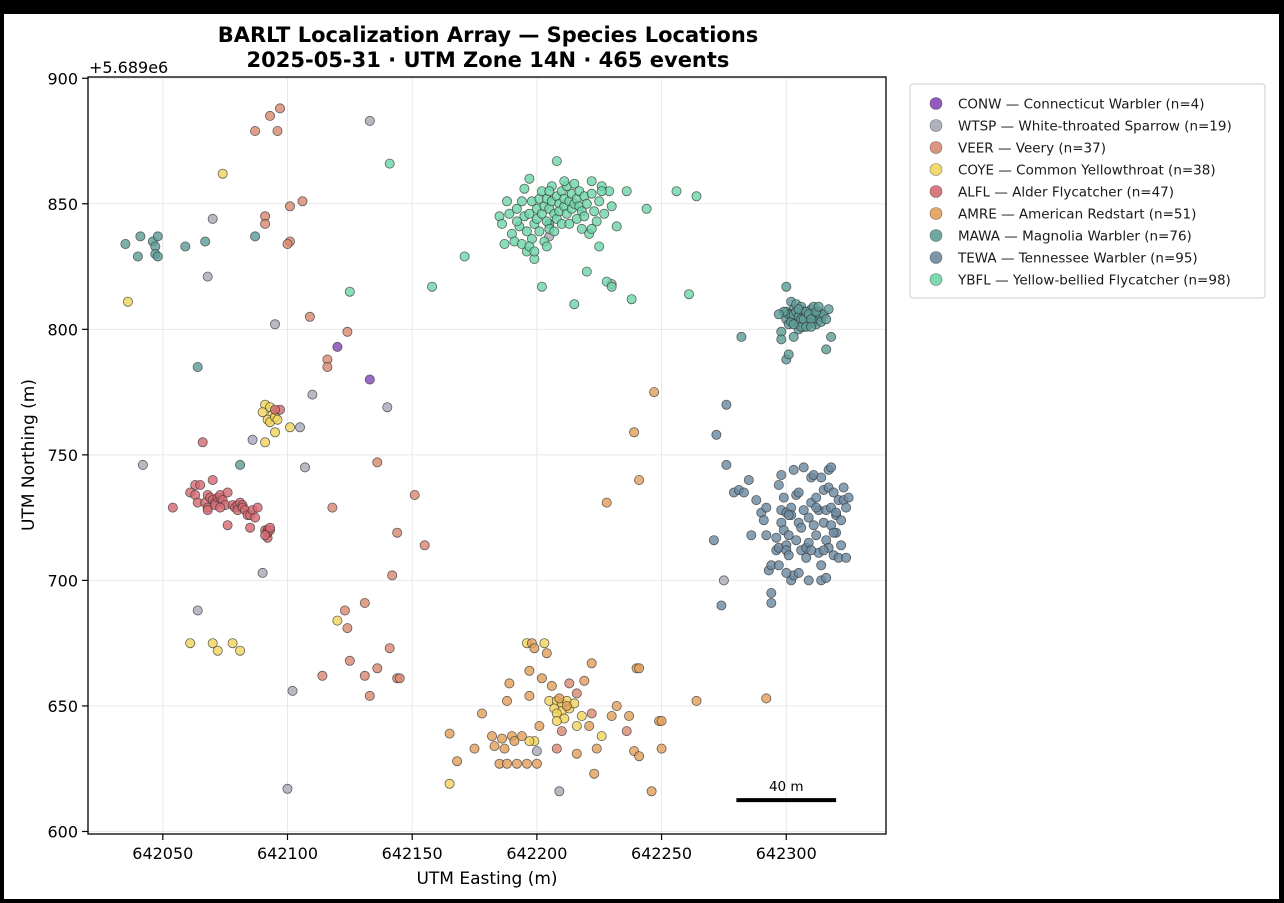 This screenshot has height=903, width=1284. What do you see at coordinates (536, 853) in the screenshot?
I see `x-tick-label: 642200` at bounding box center [536, 853].